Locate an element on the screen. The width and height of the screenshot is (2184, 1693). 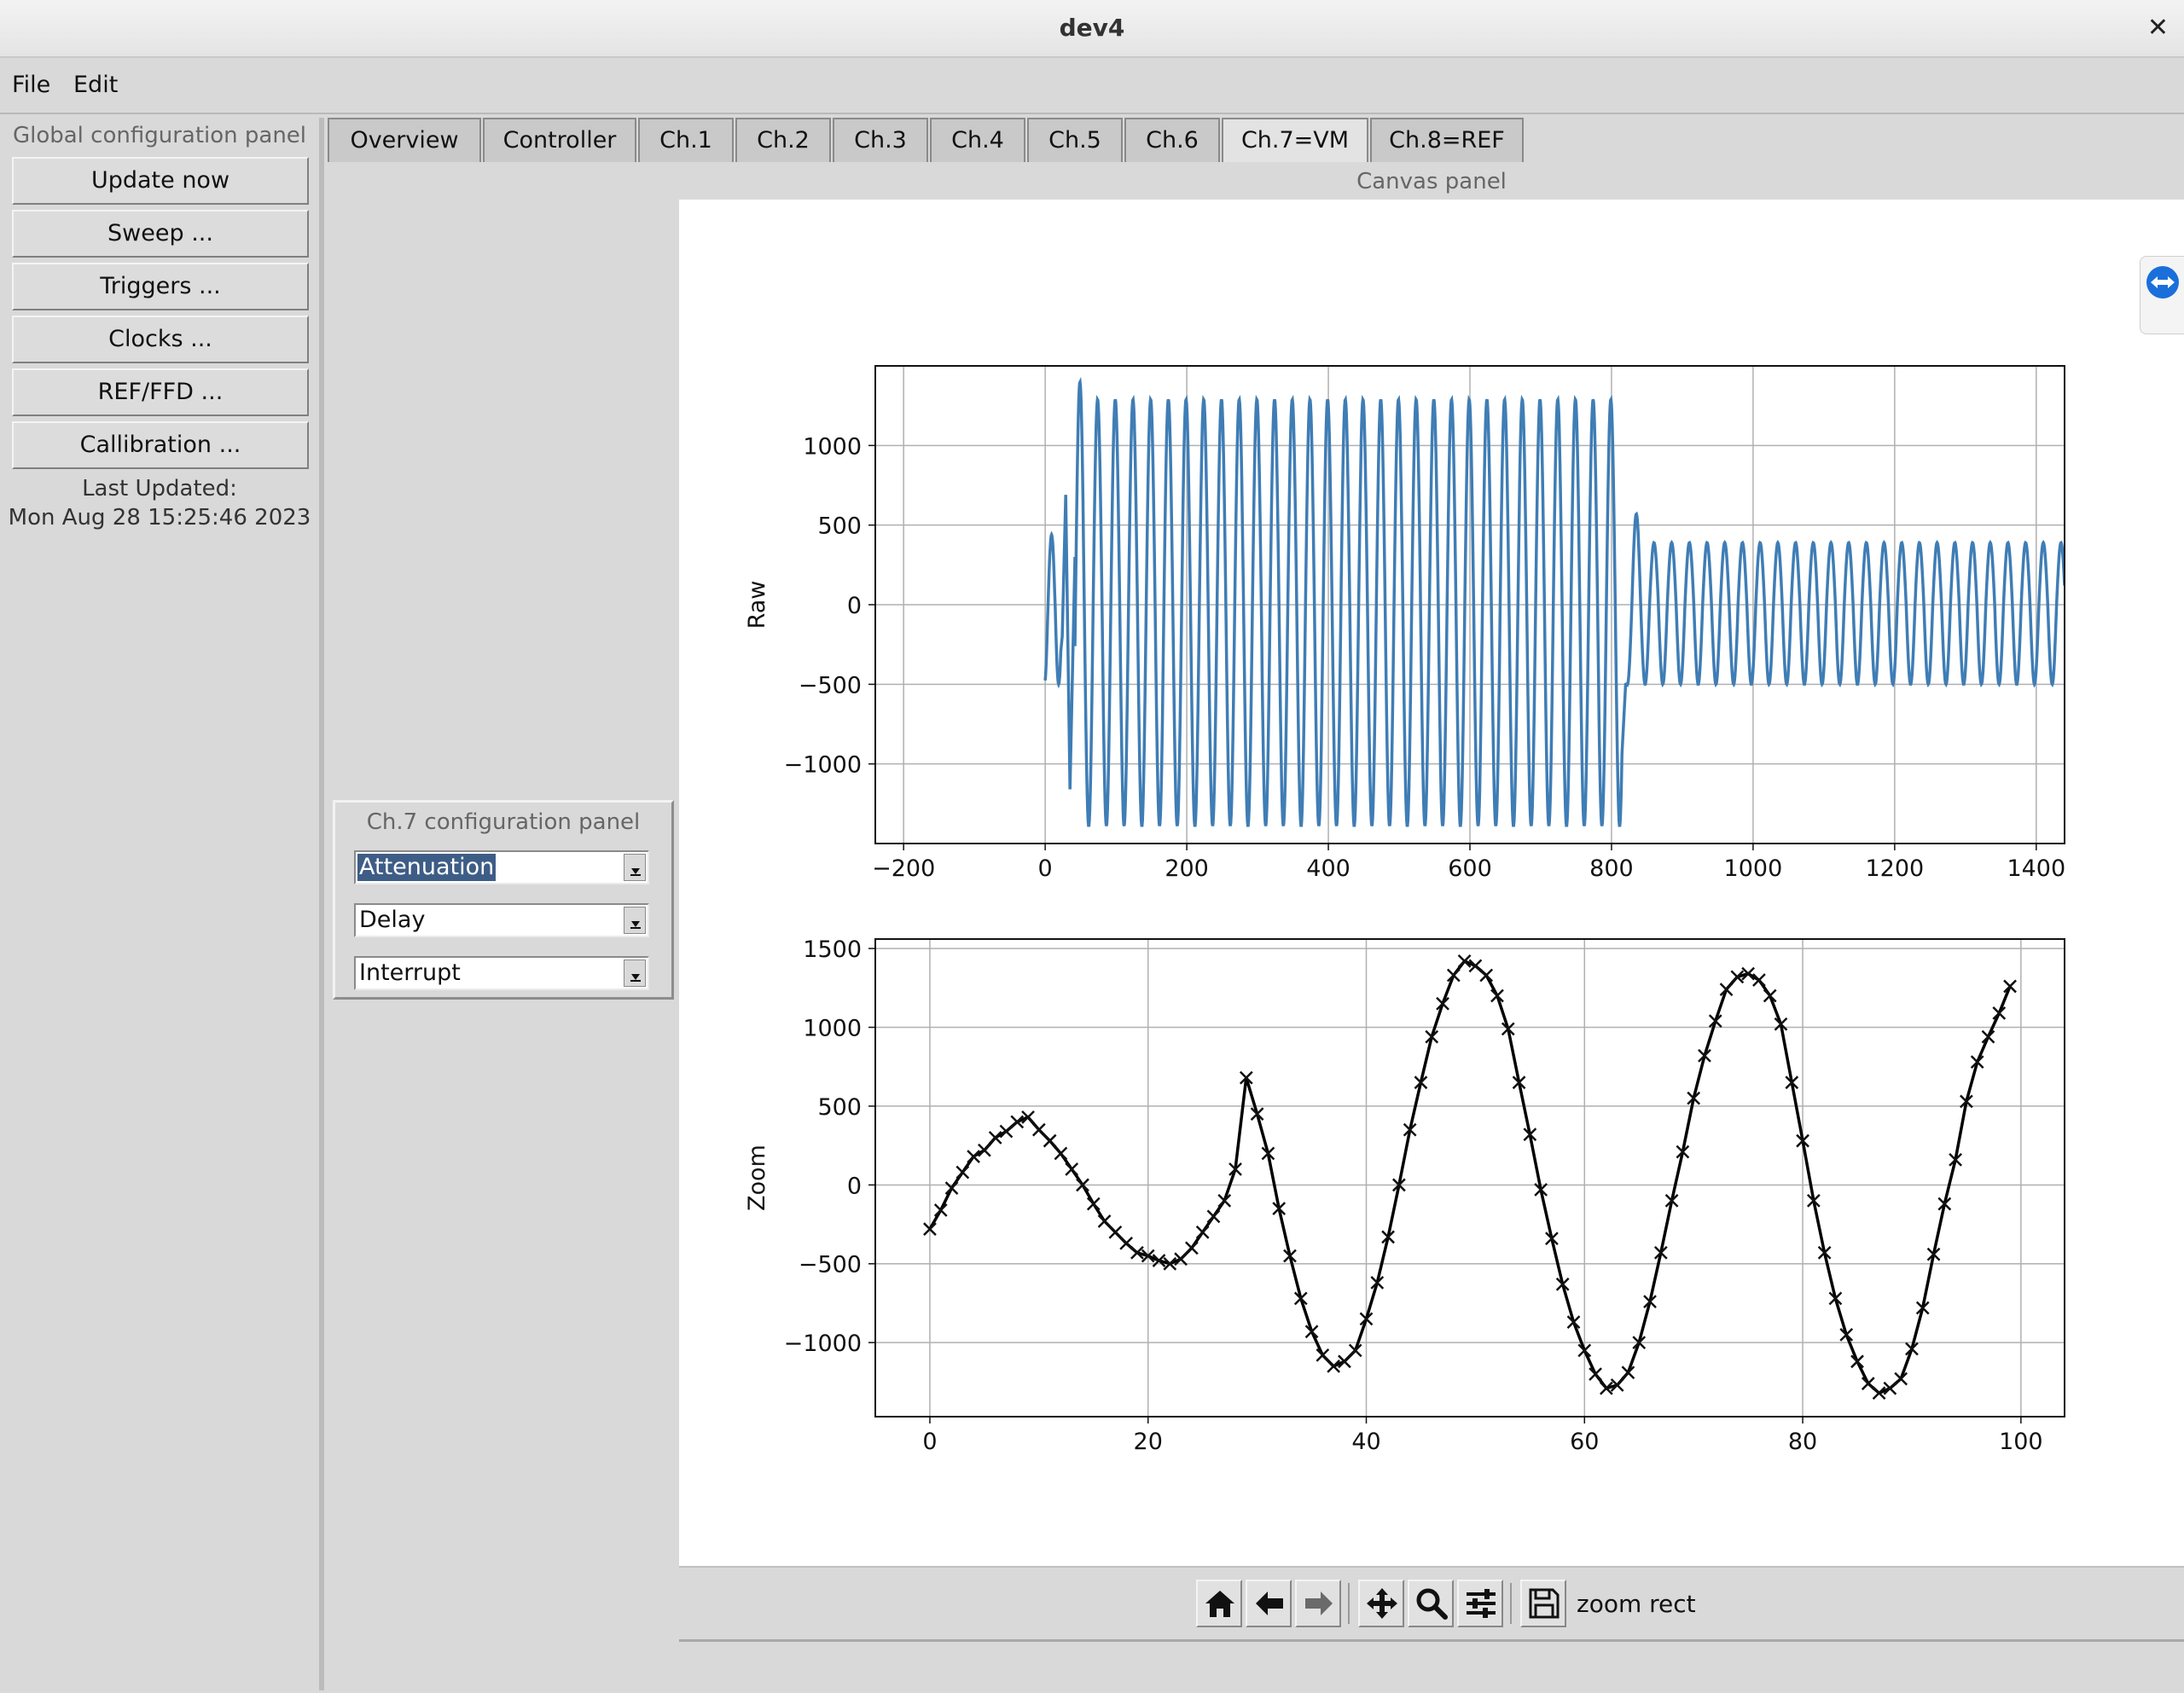
y-tick-label: 1000 is located at coordinates (833, 1028).